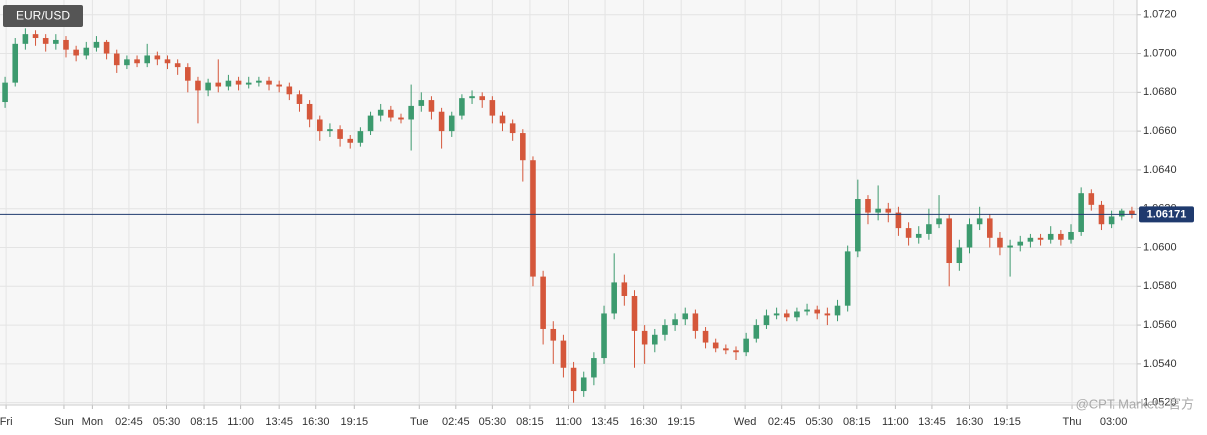 The height and width of the screenshot is (435, 1207). I want to click on x-tick-label: Mon, so click(92, 422).